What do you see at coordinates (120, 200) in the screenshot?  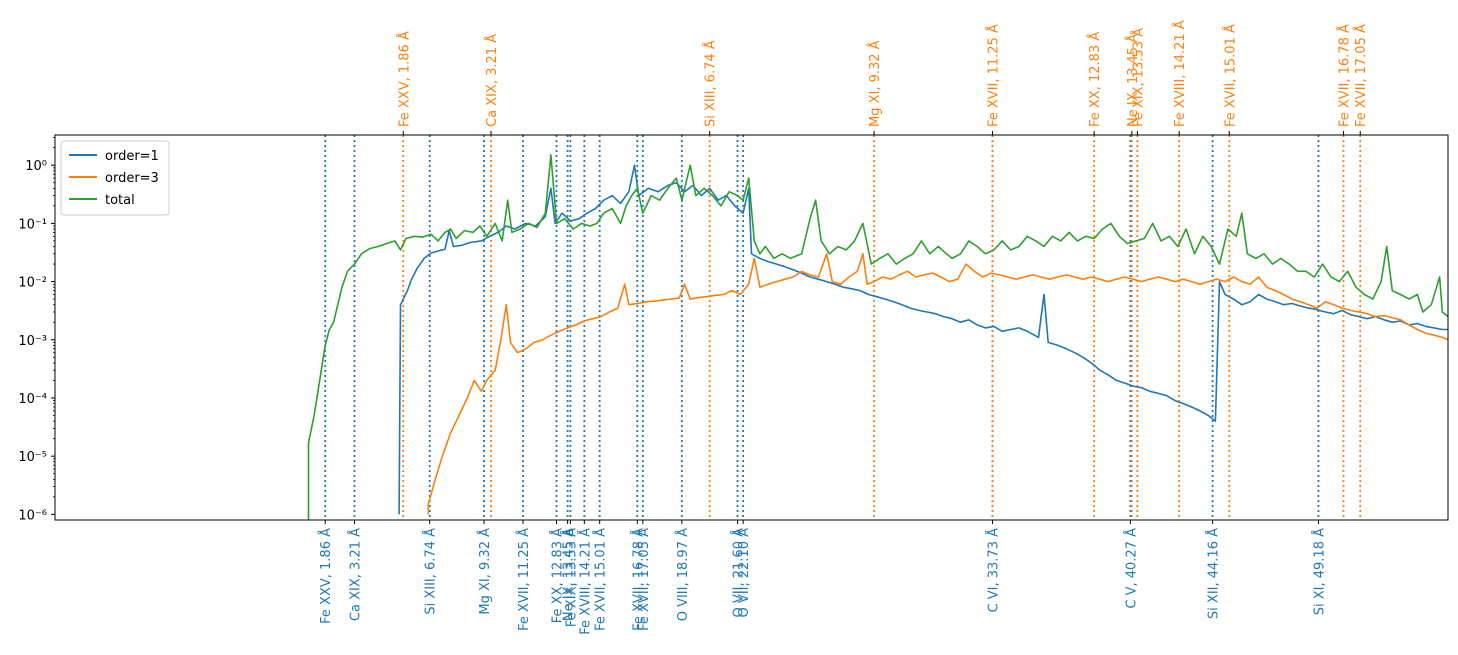 I see `legend-label: total` at bounding box center [120, 200].